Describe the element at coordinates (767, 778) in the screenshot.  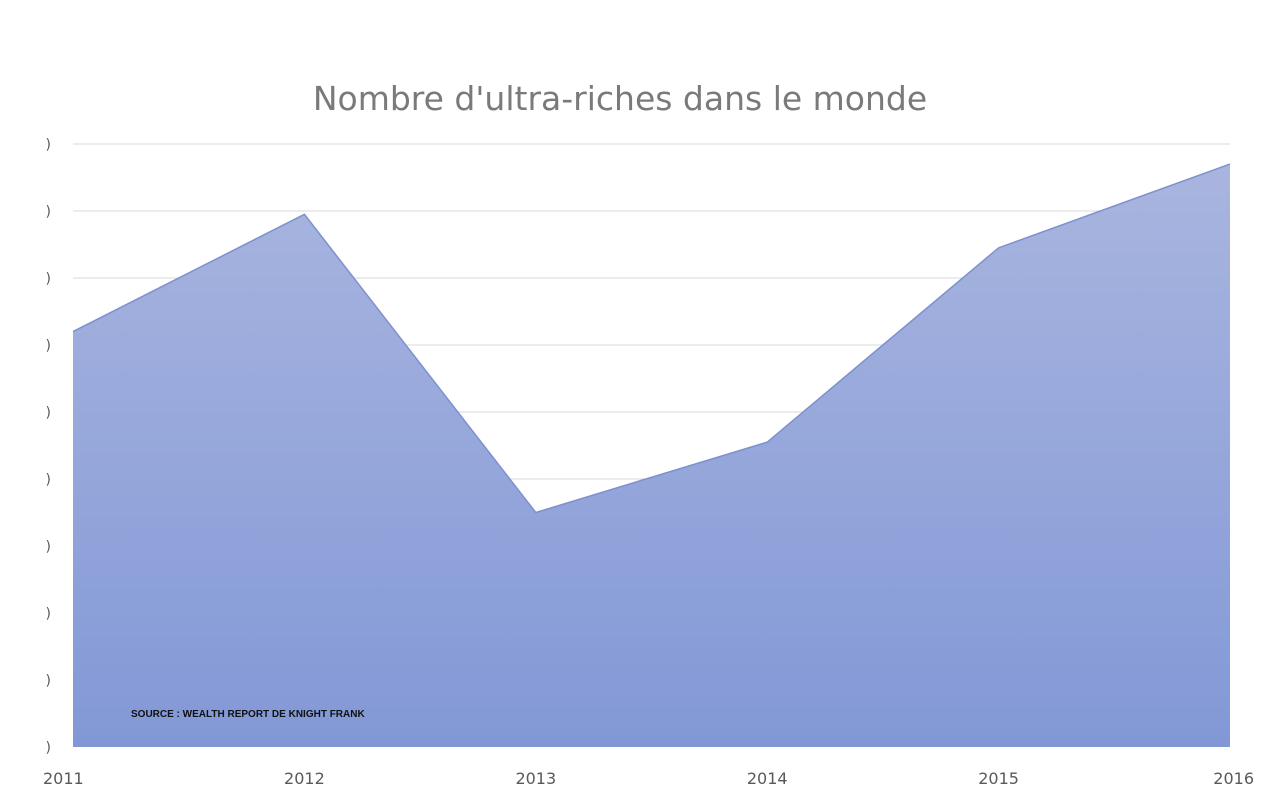
I see `x-tick-label-2014: 2014` at that location.